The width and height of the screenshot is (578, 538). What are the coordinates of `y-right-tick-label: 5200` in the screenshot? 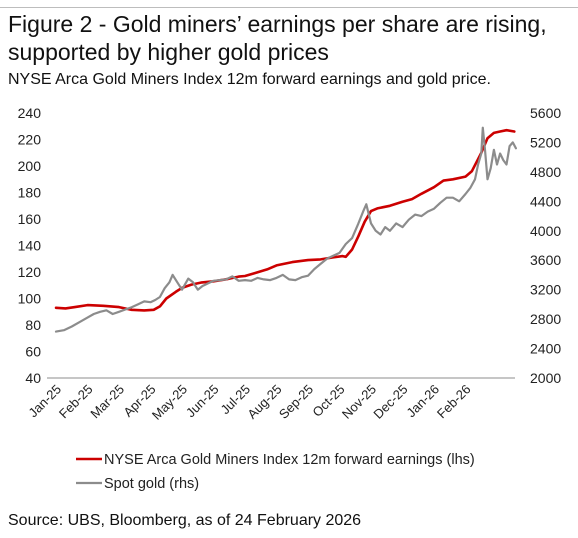 It's located at (545, 142).